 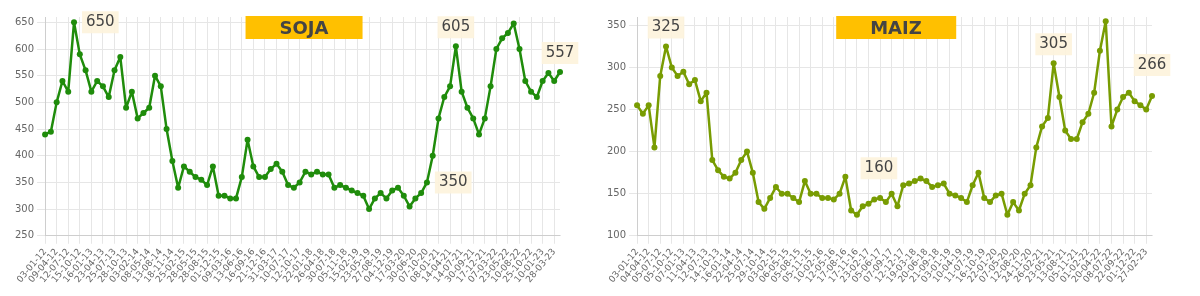 What do you see at coordinates (616, 235) in the screenshot?
I see `y-tick-label: 100` at bounding box center [616, 235].